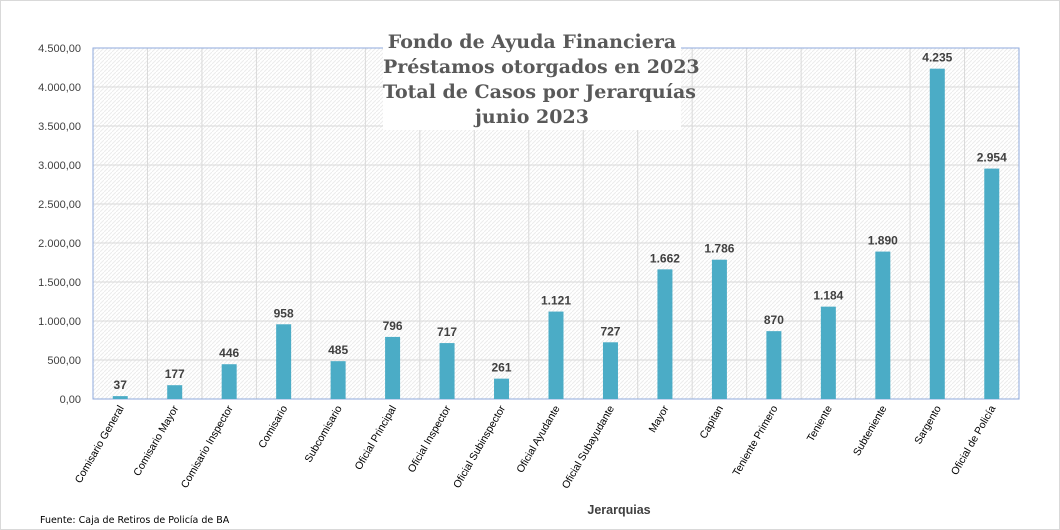  I want to click on category-label: Capitan, so click(712, 421).